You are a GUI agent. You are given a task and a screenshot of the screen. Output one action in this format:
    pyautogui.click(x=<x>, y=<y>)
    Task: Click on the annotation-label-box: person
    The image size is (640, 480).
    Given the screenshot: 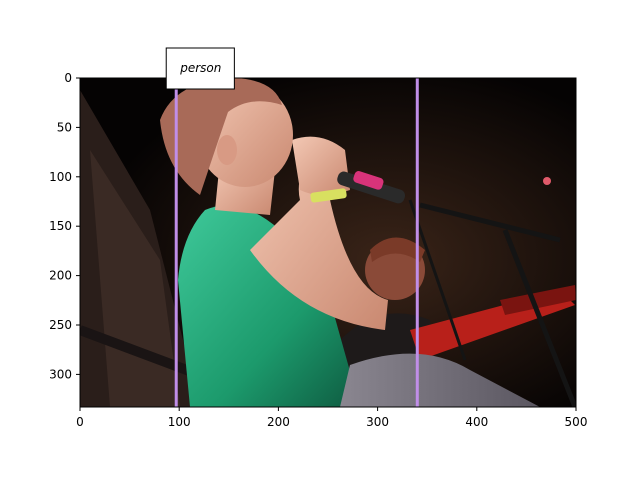 What is the action you would take?
    pyautogui.click(x=200, y=68)
    